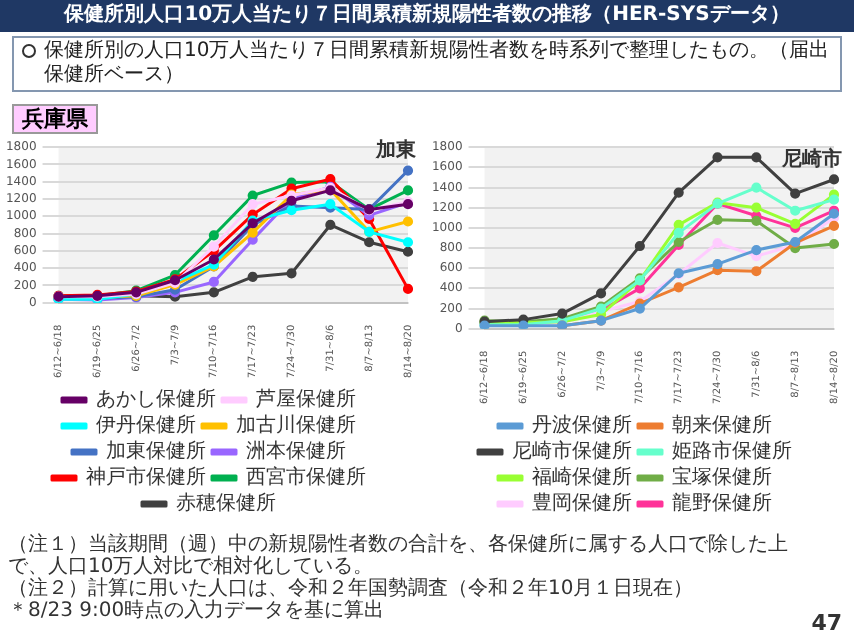 The height and width of the screenshot is (640, 854). I want to click on legend-label: 朝来保健所, so click(722, 425).